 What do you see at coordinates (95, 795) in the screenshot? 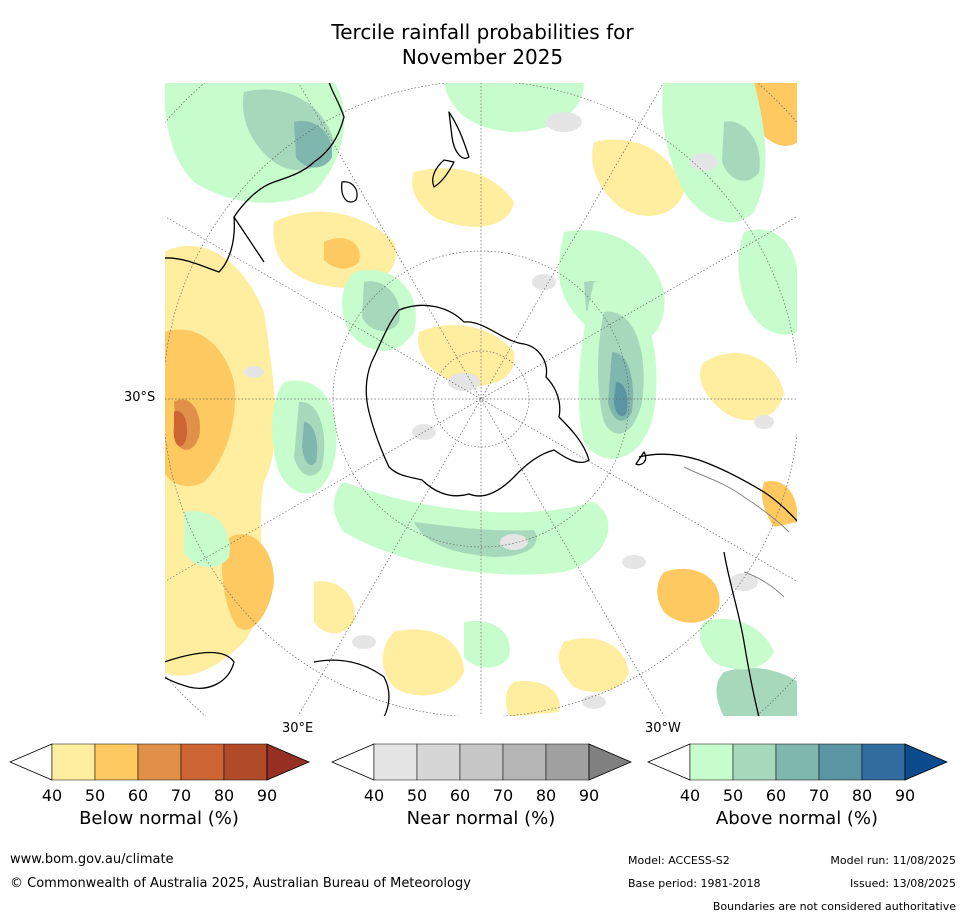
I see `below-colorbar-tick-label: 50` at bounding box center [95, 795].